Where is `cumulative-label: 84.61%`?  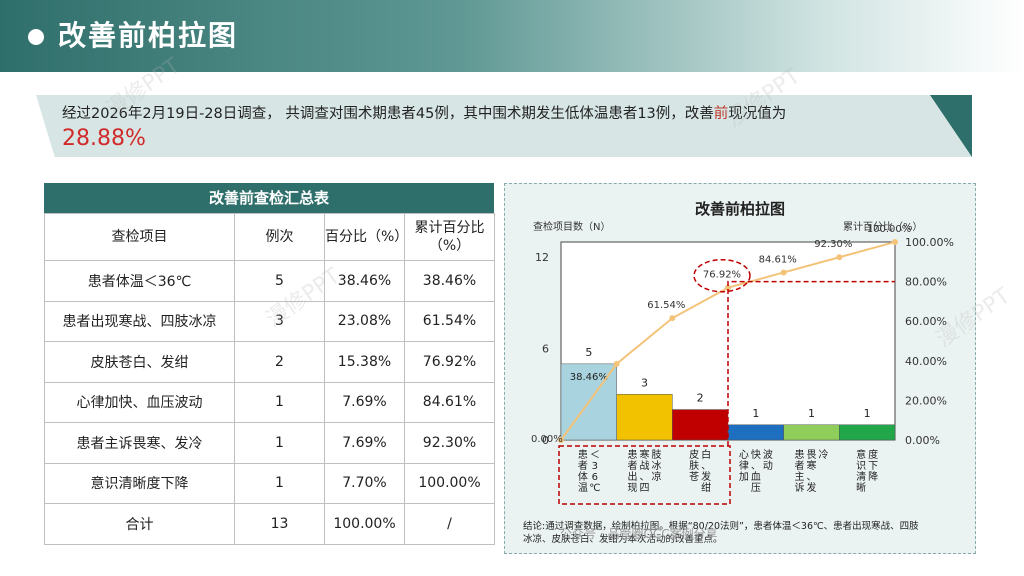
cumulative-label: 84.61% is located at coordinates (778, 259).